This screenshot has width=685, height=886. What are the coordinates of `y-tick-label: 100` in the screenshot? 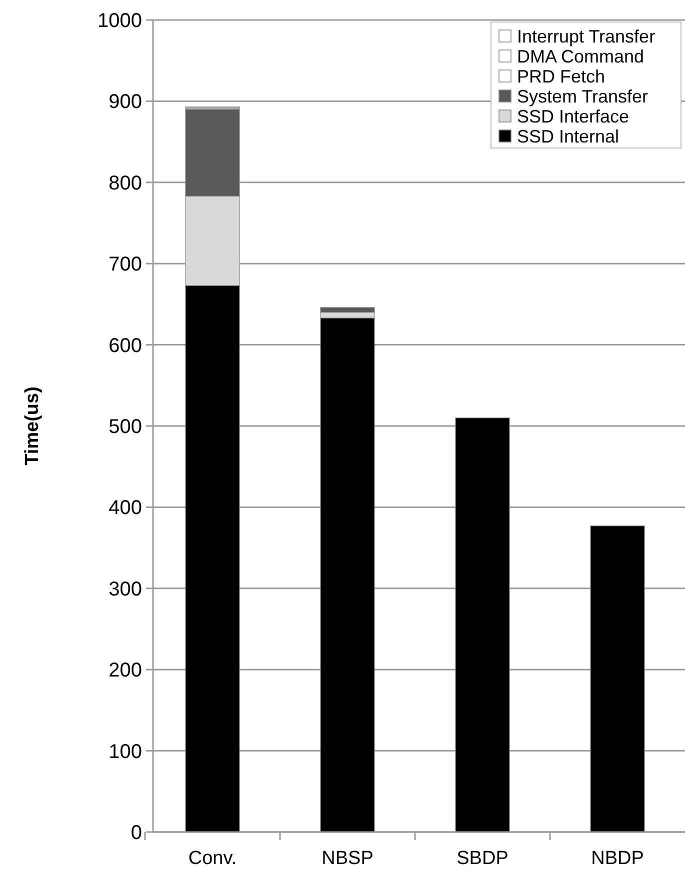 It's located at (125, 751).